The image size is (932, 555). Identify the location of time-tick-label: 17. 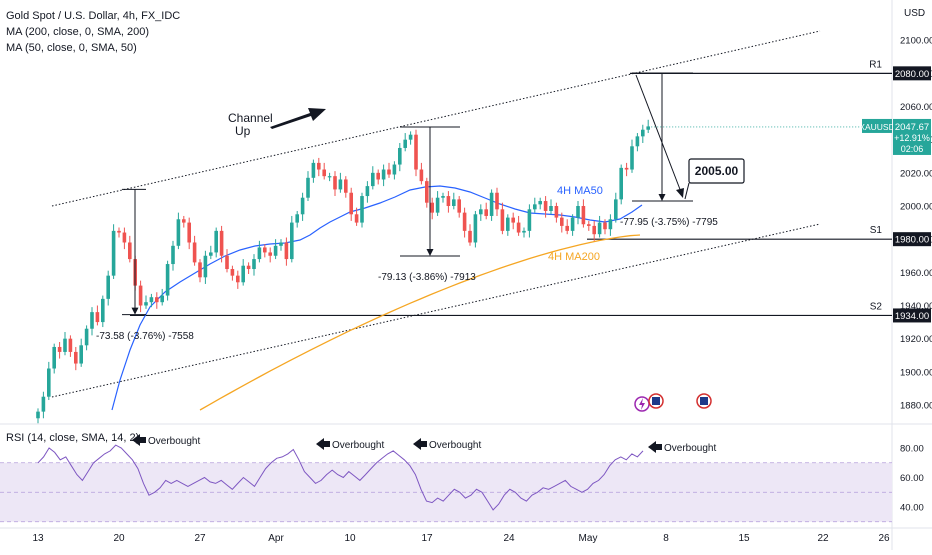
(427, 538).